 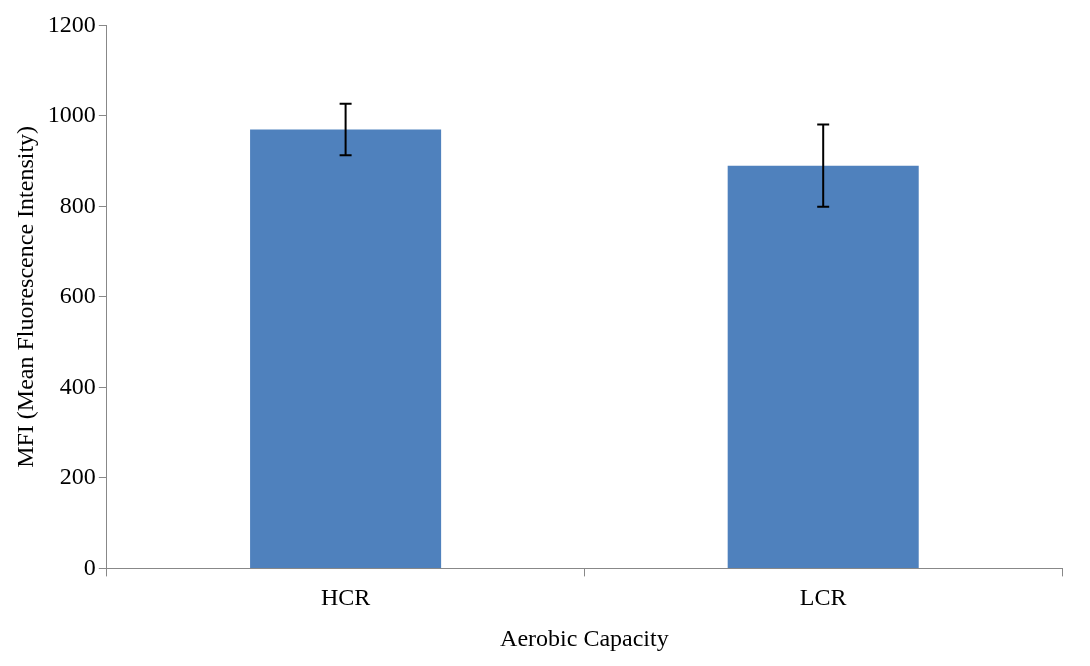 What do you see at coordinates (77, 476) in the screenshot?
I see `y-tick-label: 200` at bounding box center [77, 476].